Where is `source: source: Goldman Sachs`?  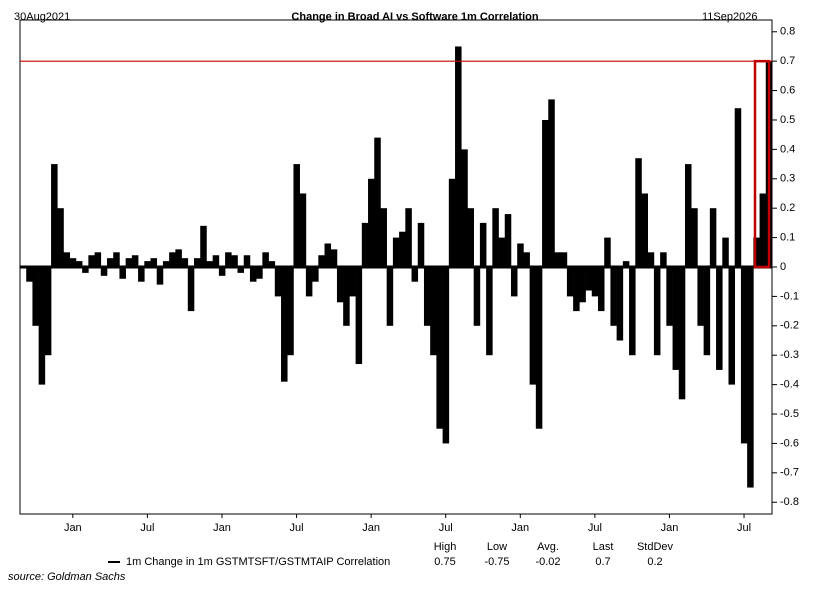
source: source: Goldman Sachs is located at coordinates (67, 577).